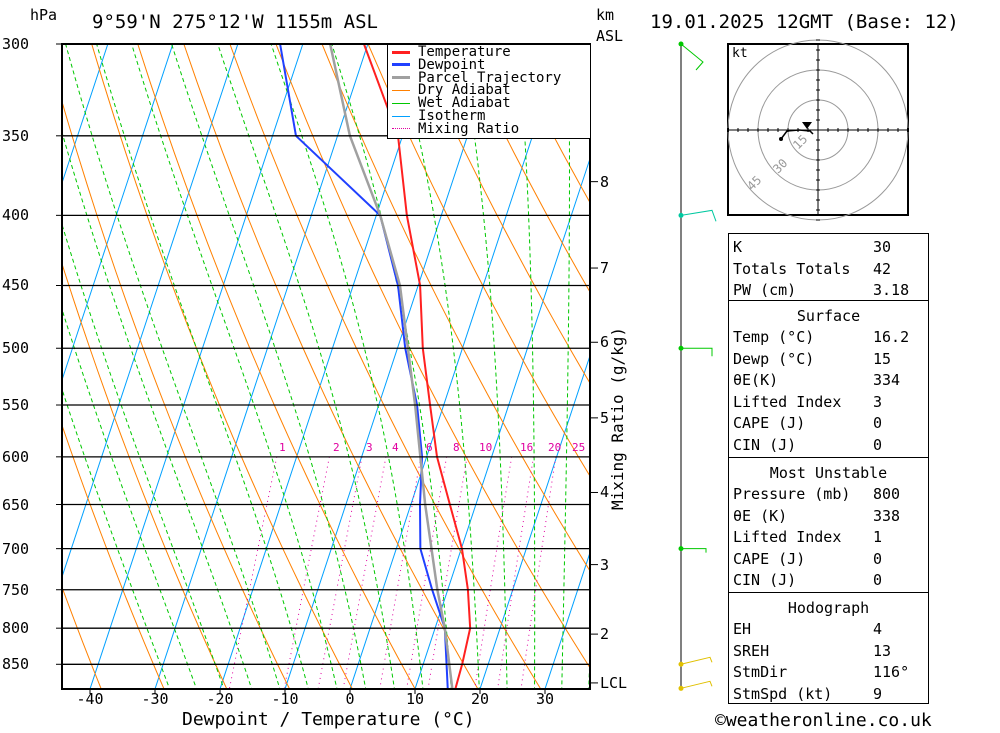  Describe the element at coordinates (16, 348) in the screenshot. I see `pressure-tick-label: 500` at that location.